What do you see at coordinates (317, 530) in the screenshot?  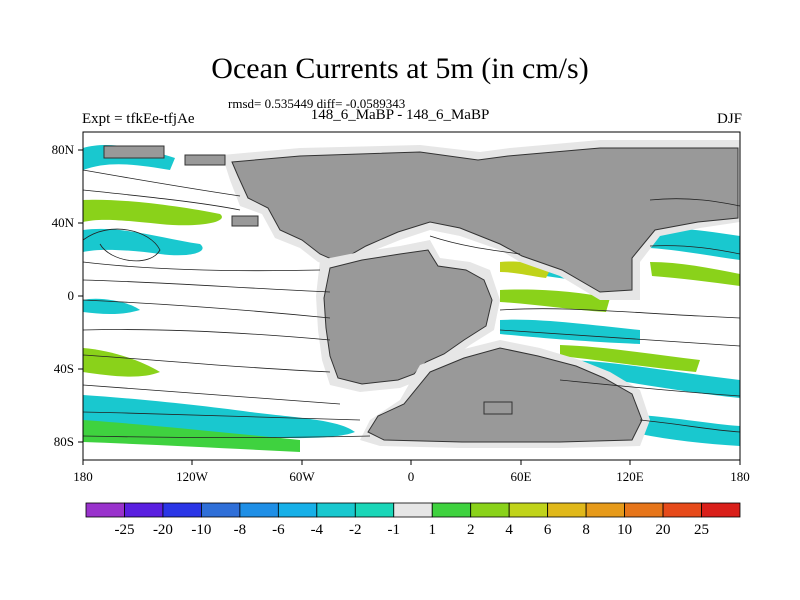 I see `colorbar-label: -4` at bounding box center [317, 530].